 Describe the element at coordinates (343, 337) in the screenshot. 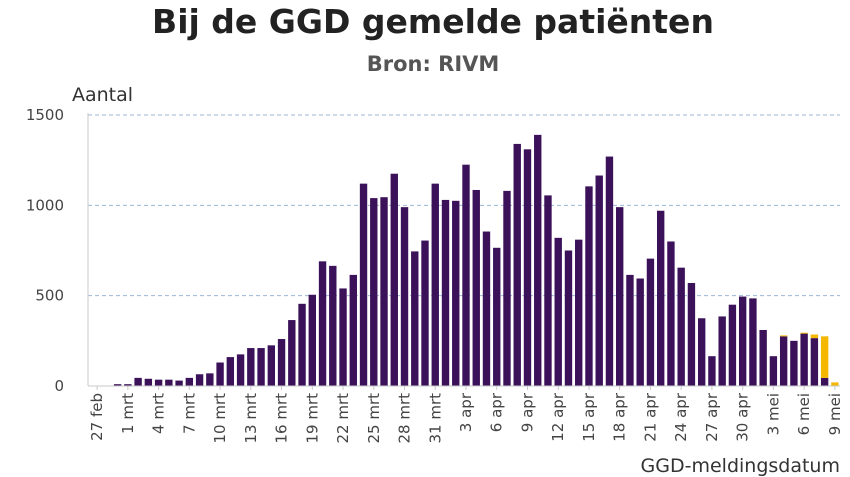

I see `bar-22-mrt` at that location.